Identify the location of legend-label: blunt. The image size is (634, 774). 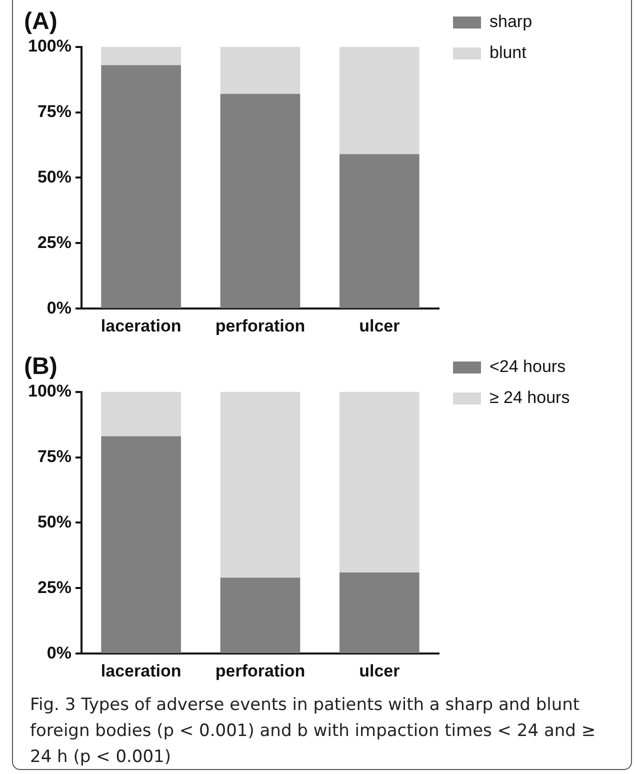
(508, 52).